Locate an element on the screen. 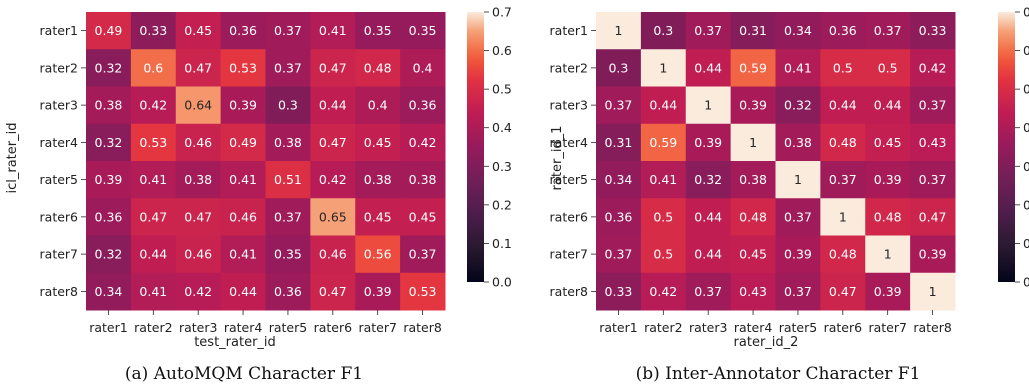  x-tick-label: rater3 is located at coordinates (198, 327).